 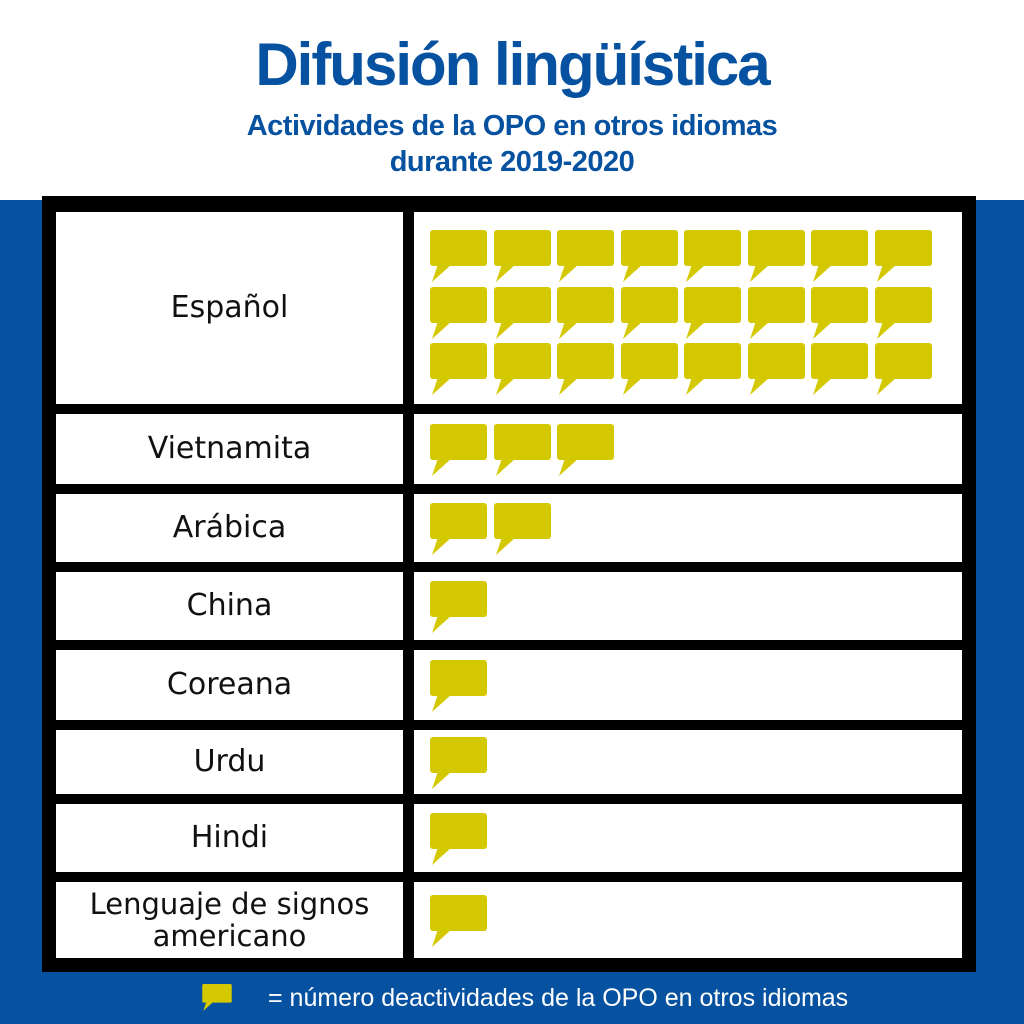 I want to click on category-row: Lenguaje de signos americano, so click(x=509, y=920).